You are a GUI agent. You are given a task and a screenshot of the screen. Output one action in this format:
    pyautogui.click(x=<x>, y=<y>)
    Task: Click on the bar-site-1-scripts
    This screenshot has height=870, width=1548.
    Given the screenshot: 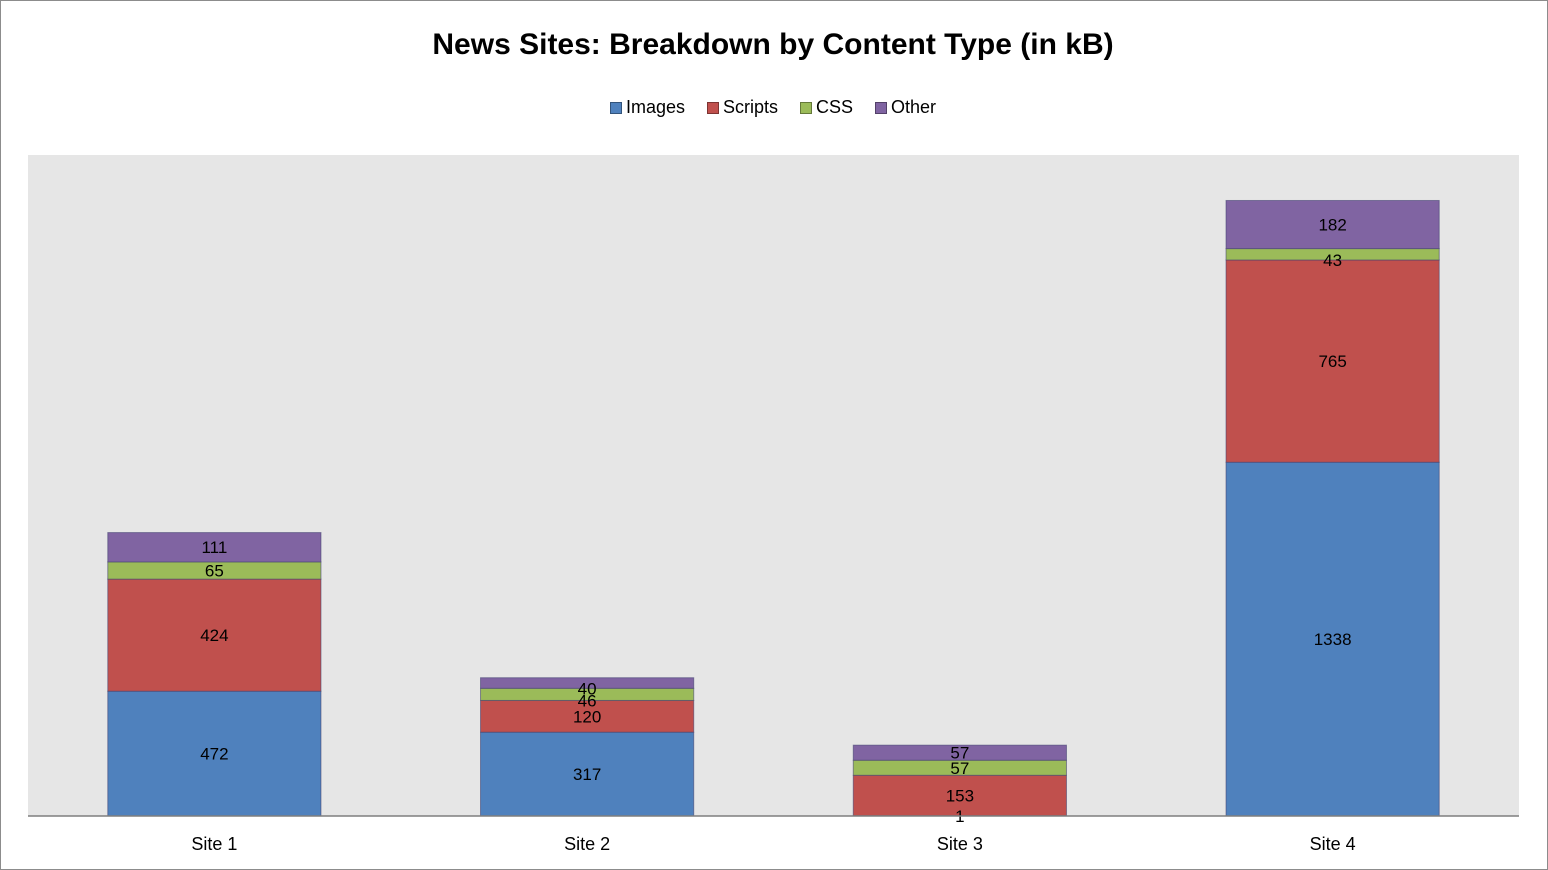 What is the action you would take?
    pyautogui.click(x=214, y=635)
    